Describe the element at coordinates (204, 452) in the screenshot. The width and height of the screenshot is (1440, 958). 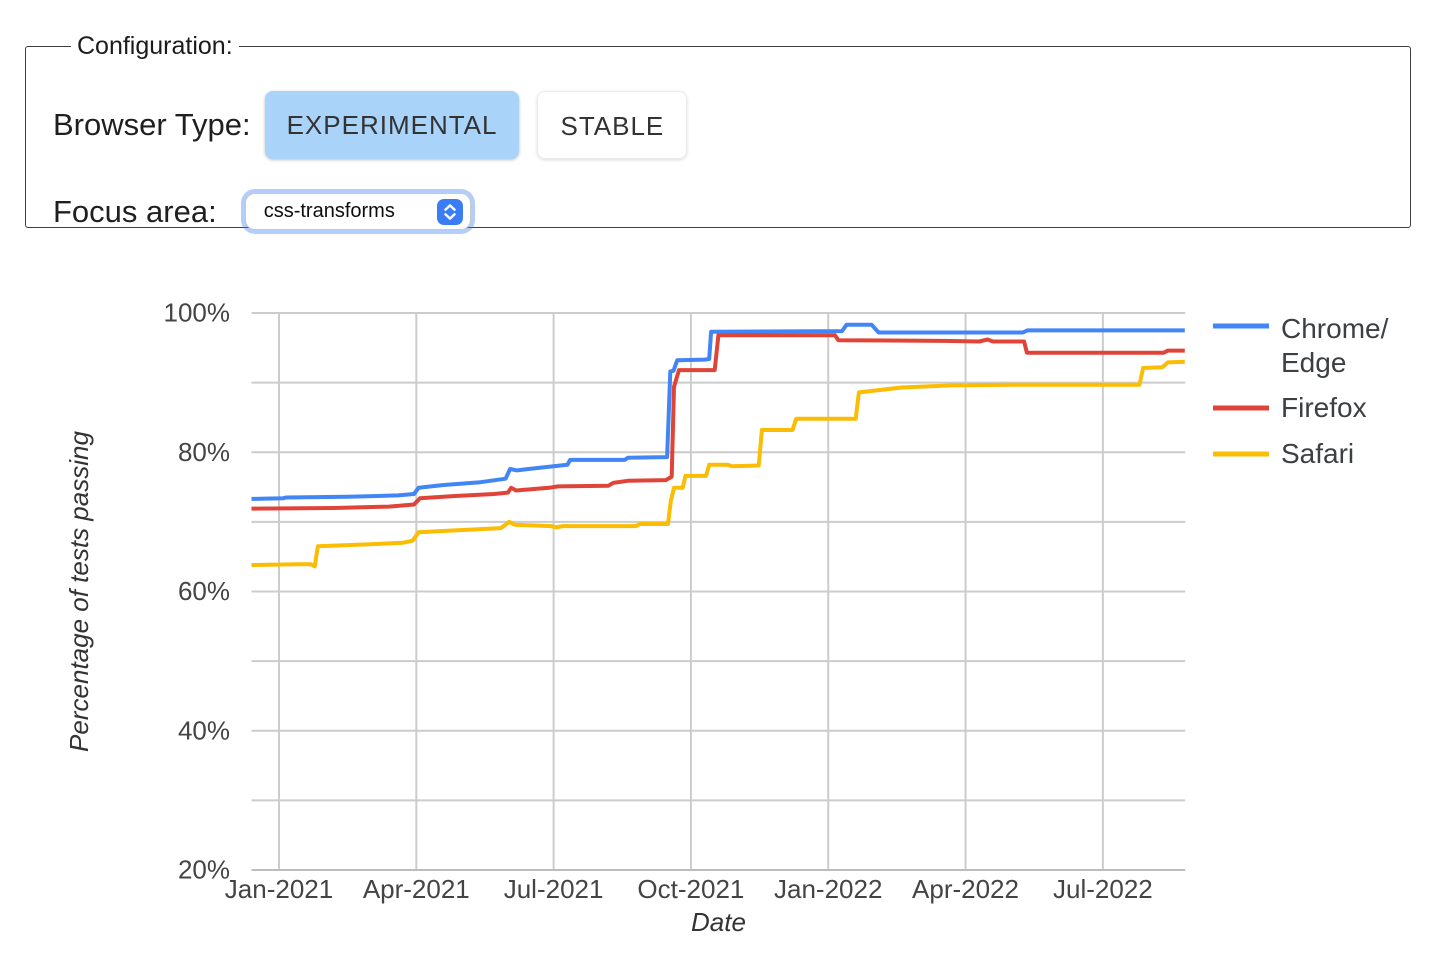
I see `y-tick-80: 80%` at that location.